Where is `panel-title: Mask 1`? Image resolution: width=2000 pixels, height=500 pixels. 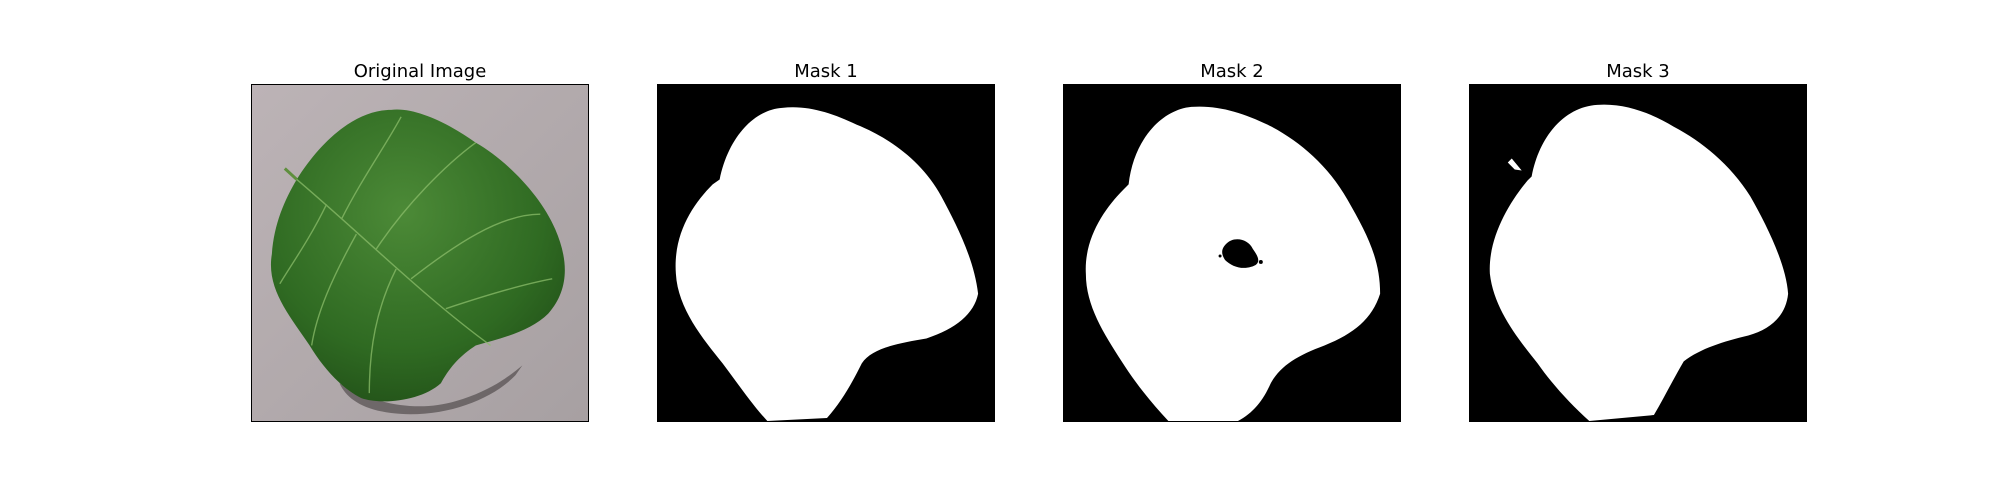
panel-title: Mask 1 is located at coordinates (826, 71).